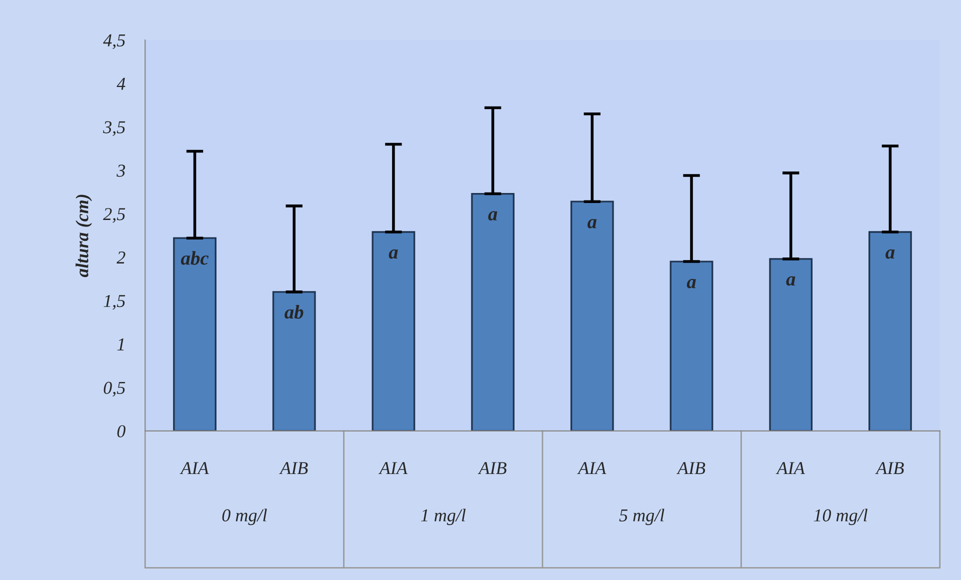 Image resolution: width=961 pixels, height=580 pixels. I want to click on y-tick-label: 1,5, so click(115, 302).